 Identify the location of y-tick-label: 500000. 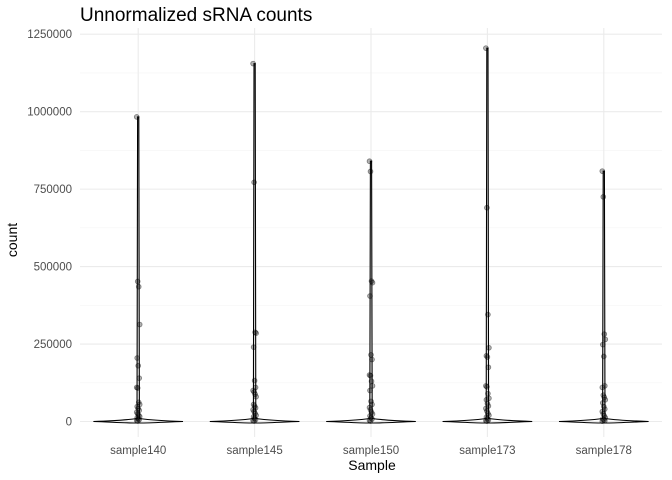
(53, 268).